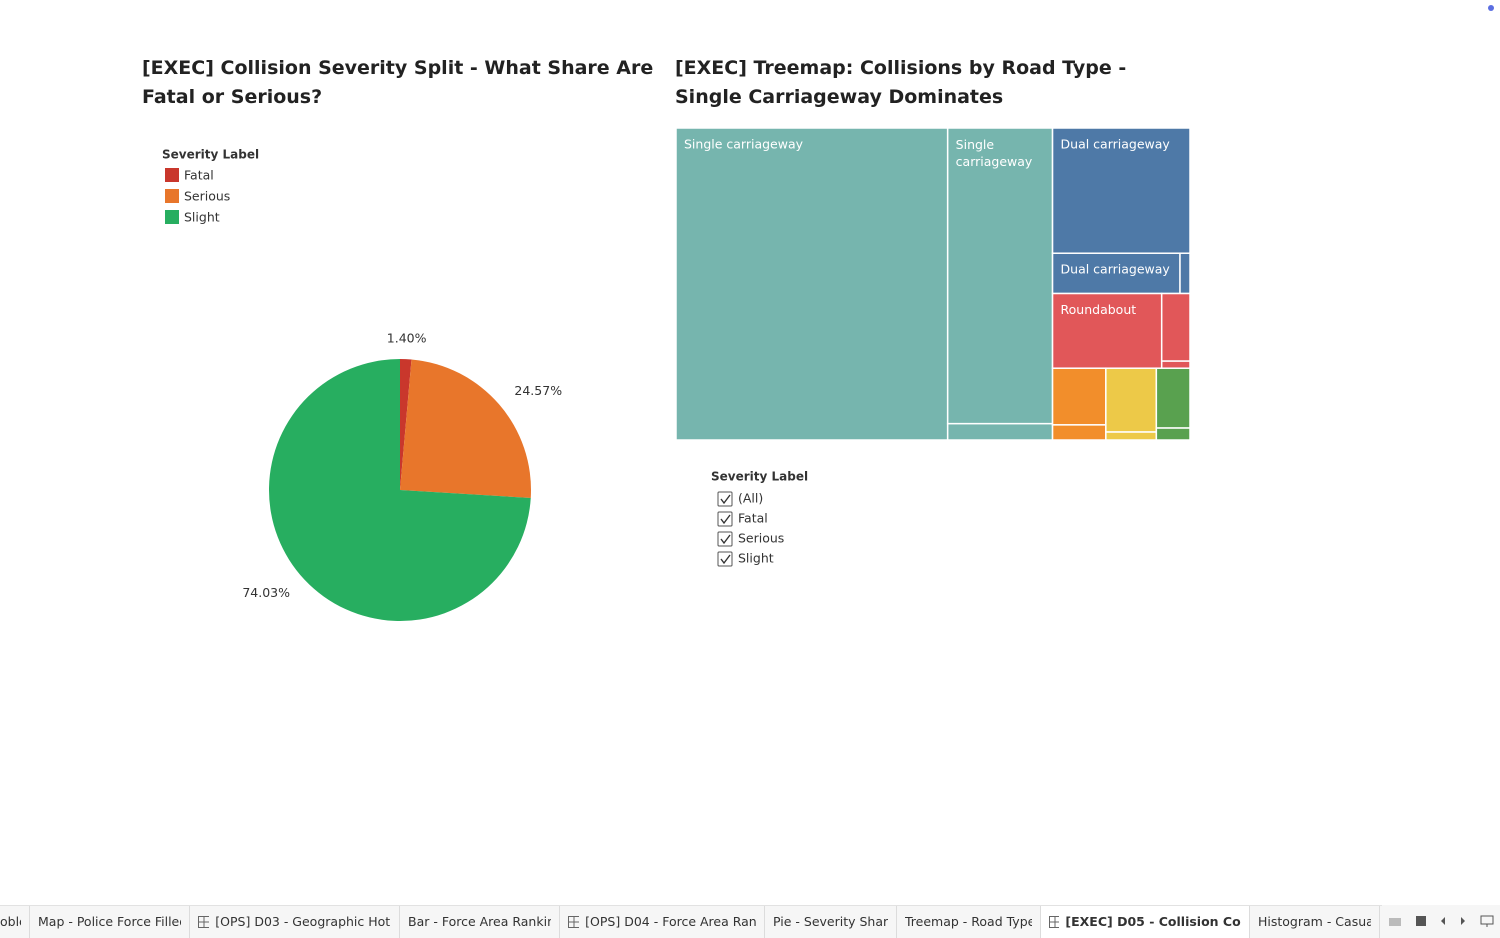  Describe the element at coordinates (753, 518) in the screenshot. I see `filter-label: Fatal` at that location.